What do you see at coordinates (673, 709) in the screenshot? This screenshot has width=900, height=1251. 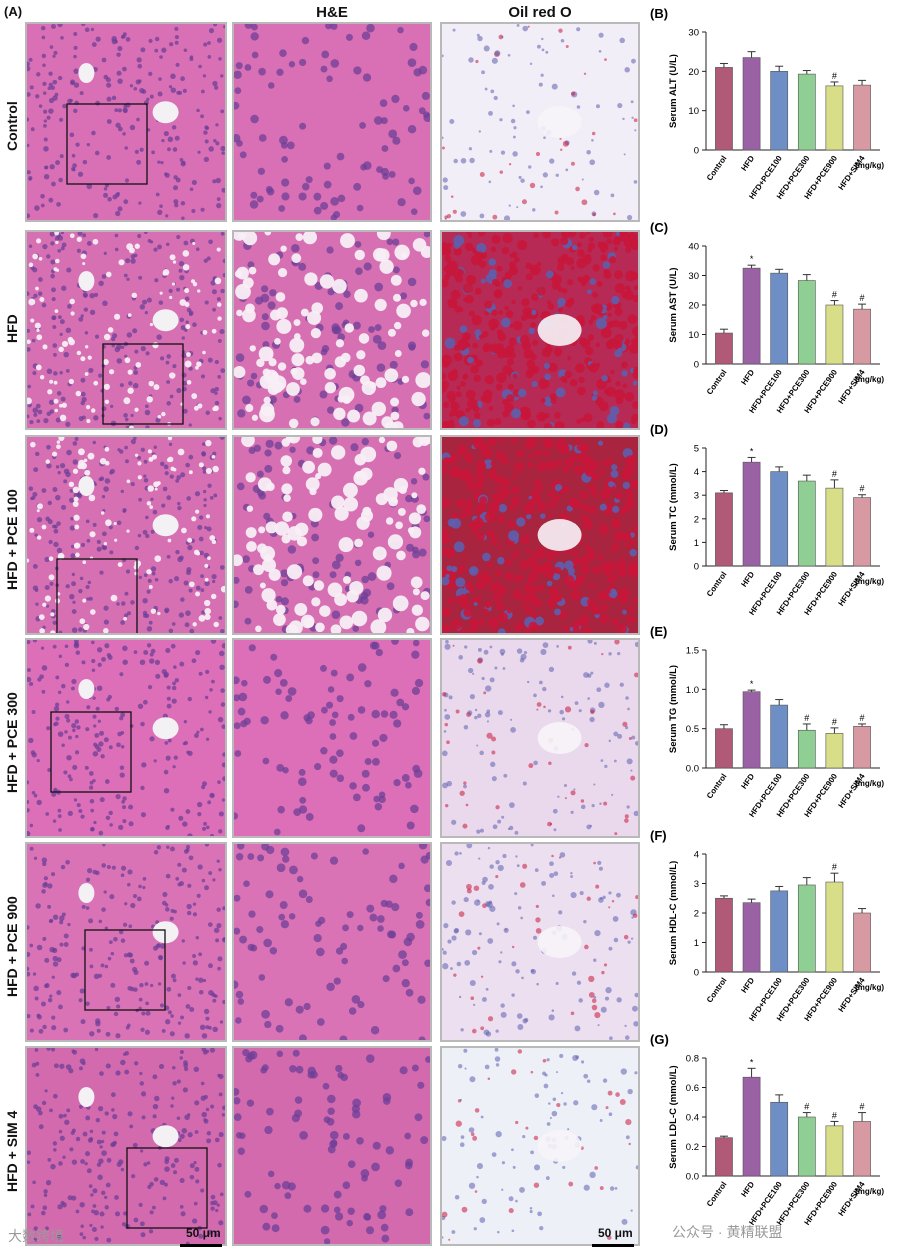 I see `y-axis-label: Serum TG (mmol/L)` at bounding box center [673, 709].